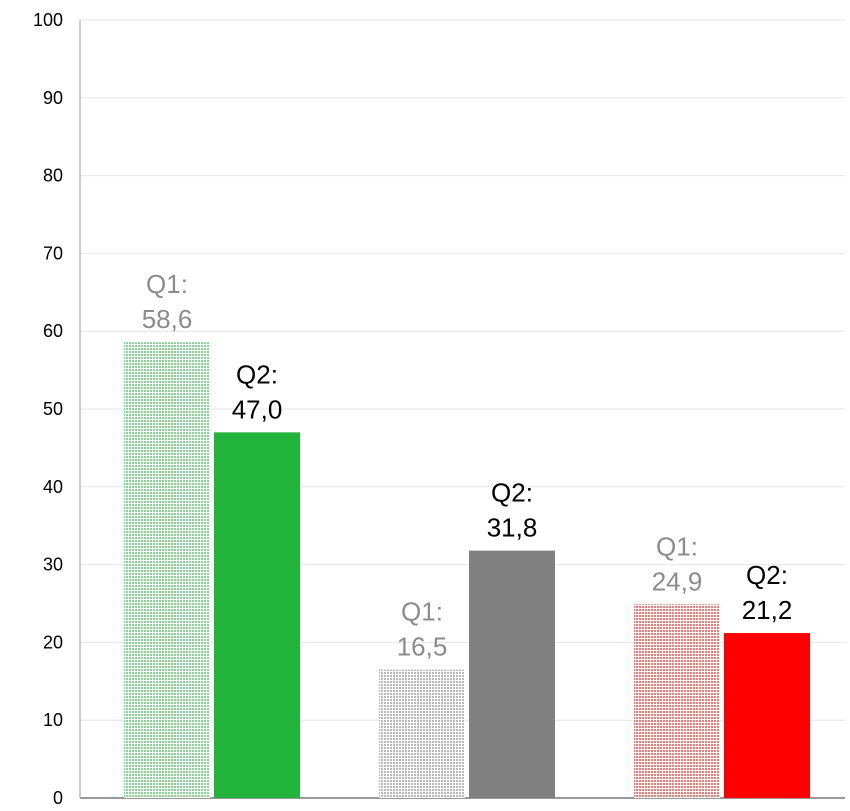 The image size is (850, 811). I want to click on bar-series2-cat2, so click(512, 674).